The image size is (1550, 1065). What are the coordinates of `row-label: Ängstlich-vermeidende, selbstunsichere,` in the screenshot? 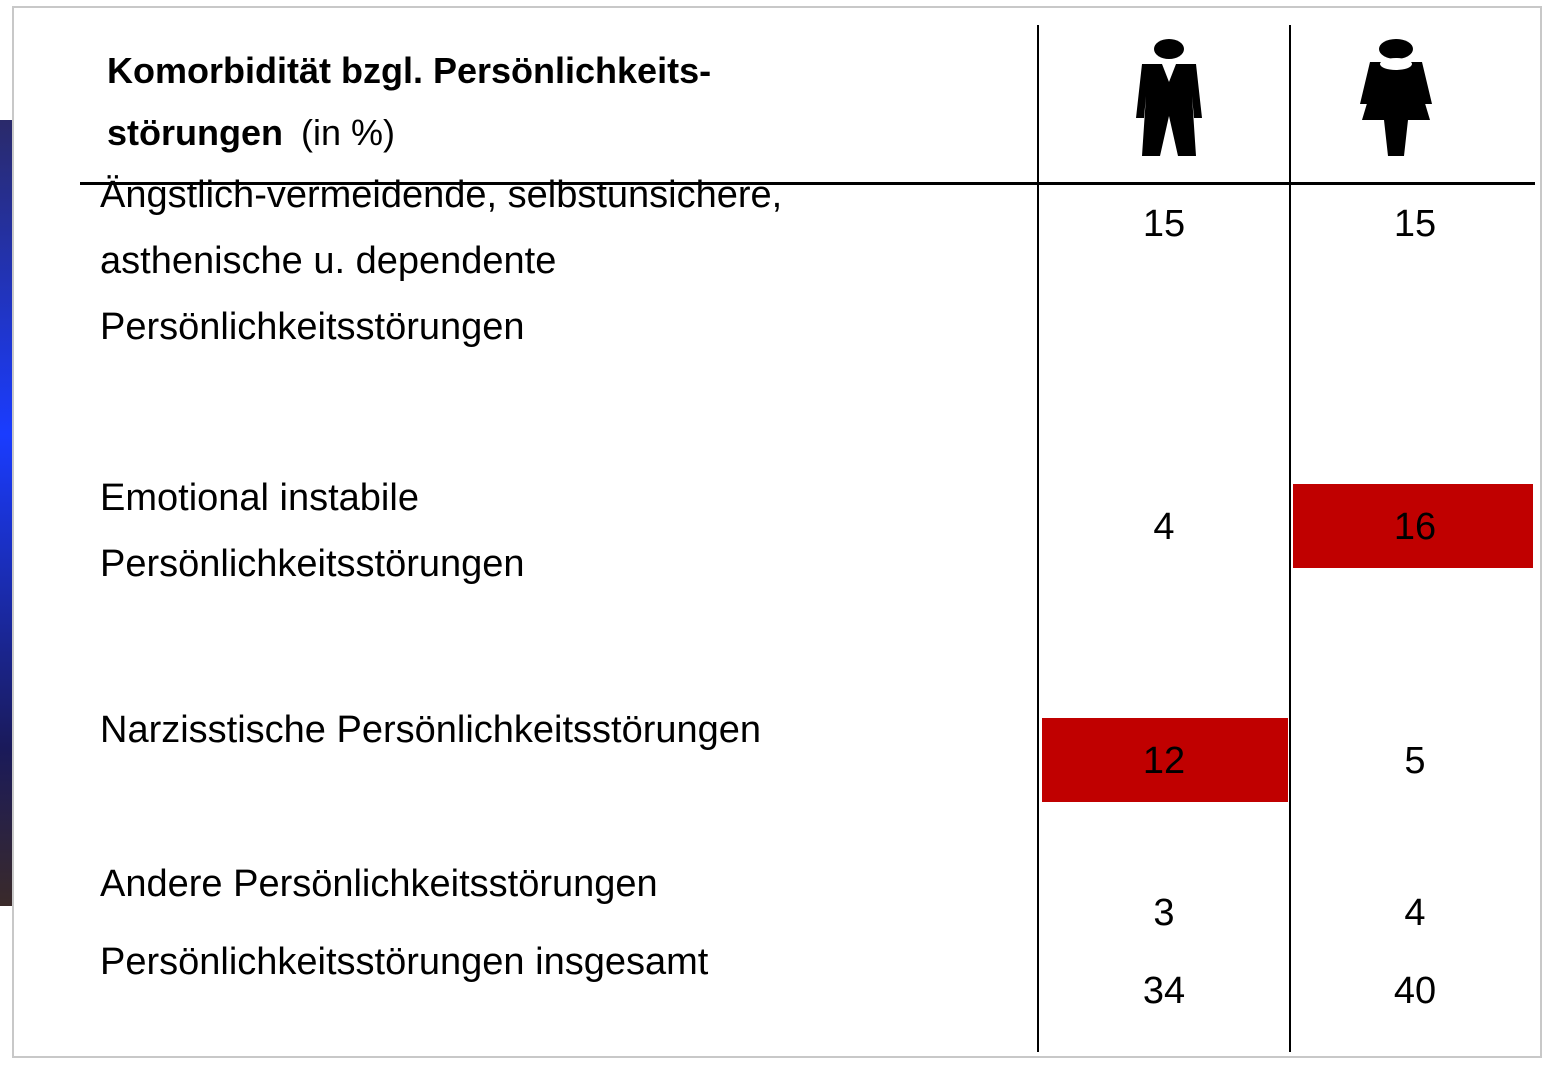 It's located at (441, 195).